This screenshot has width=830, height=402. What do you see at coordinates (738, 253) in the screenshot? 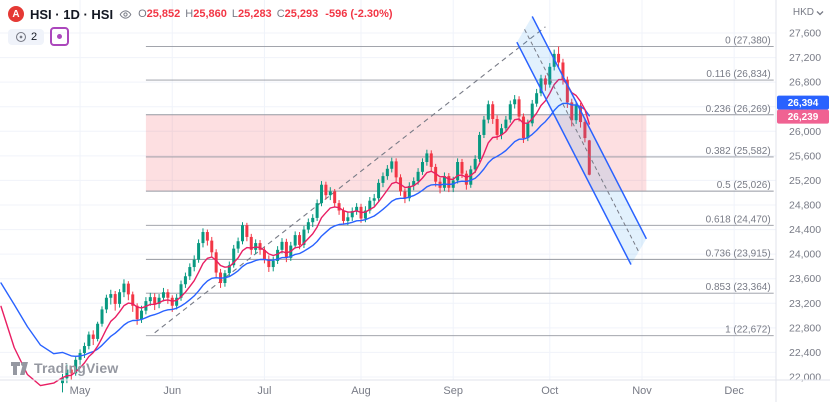
I see `fib-level-label: 0.736 (23,915)` at bounding box center [738, 253].